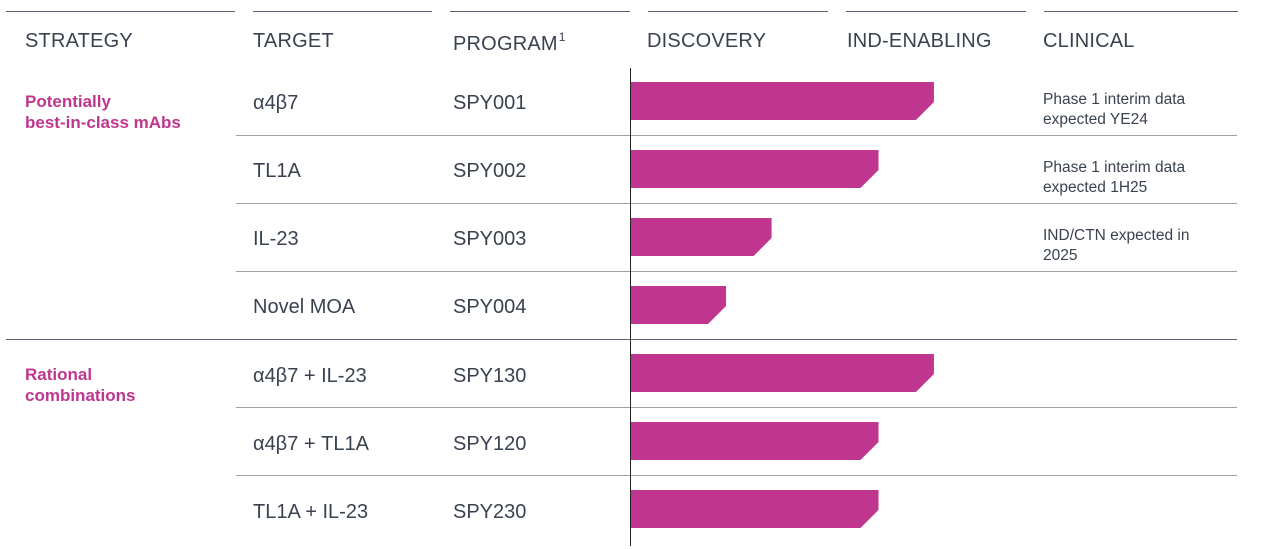 Image resolution: width=1261 pixels, height=549 pixels. I want to click on row-clinical-note: IND/CTN expected in 2025, so click(1116, 245).